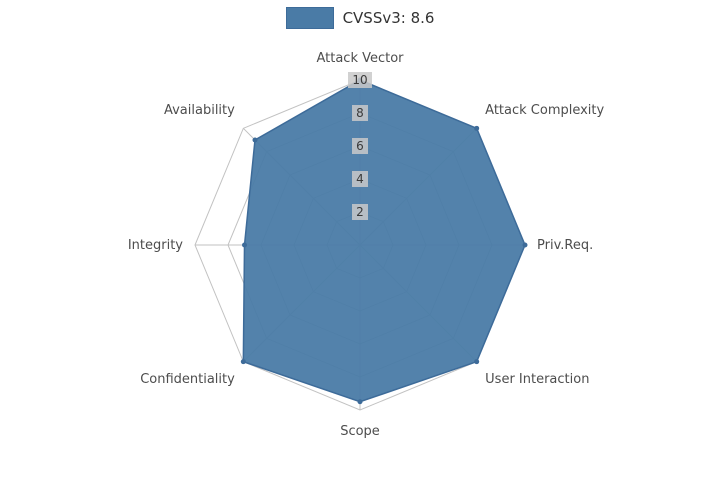  I want to click on radial-tick-label: 6, so click(360, 146).